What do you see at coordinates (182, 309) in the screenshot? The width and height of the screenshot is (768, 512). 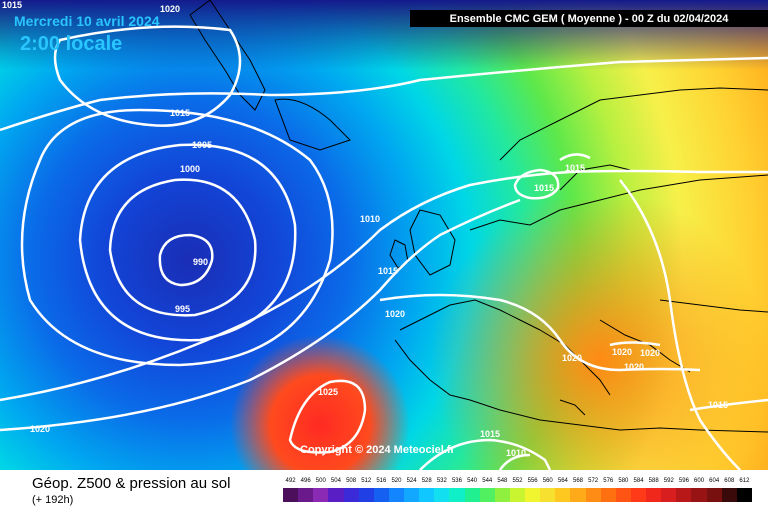 I see `isobar-label: 995` at bounding box center [182, 309].